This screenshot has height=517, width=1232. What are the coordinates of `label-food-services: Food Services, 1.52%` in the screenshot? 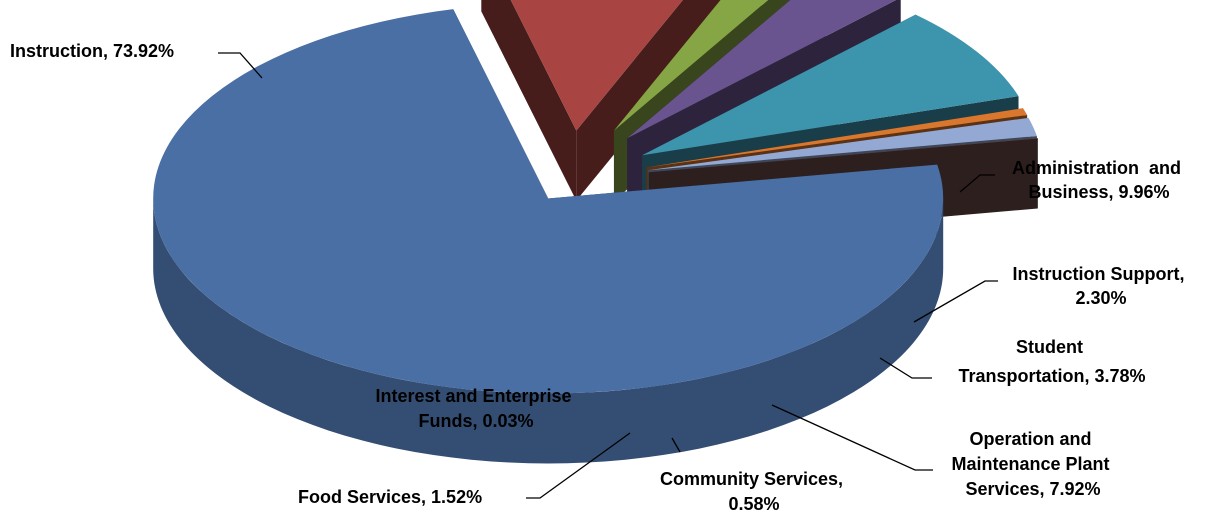 It's located at (390, 497).